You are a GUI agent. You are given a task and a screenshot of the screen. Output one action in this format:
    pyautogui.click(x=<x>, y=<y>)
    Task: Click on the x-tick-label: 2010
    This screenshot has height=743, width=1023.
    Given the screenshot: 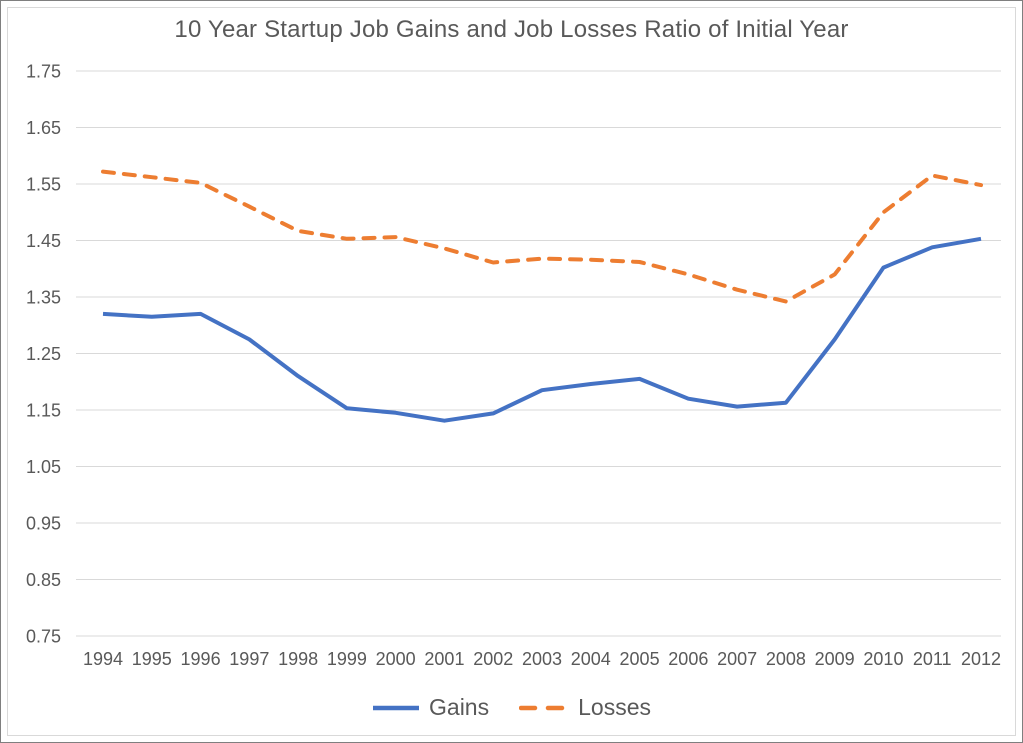 What is the action you would take?
    pyautogui.click(x=883, y=659)
    